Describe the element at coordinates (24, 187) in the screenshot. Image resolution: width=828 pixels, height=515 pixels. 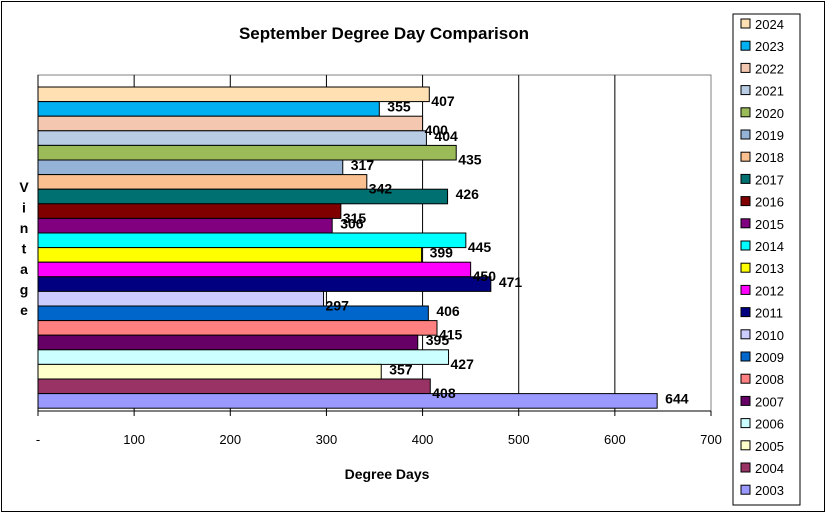
I see `y-axis-title-letter: V` at that location.